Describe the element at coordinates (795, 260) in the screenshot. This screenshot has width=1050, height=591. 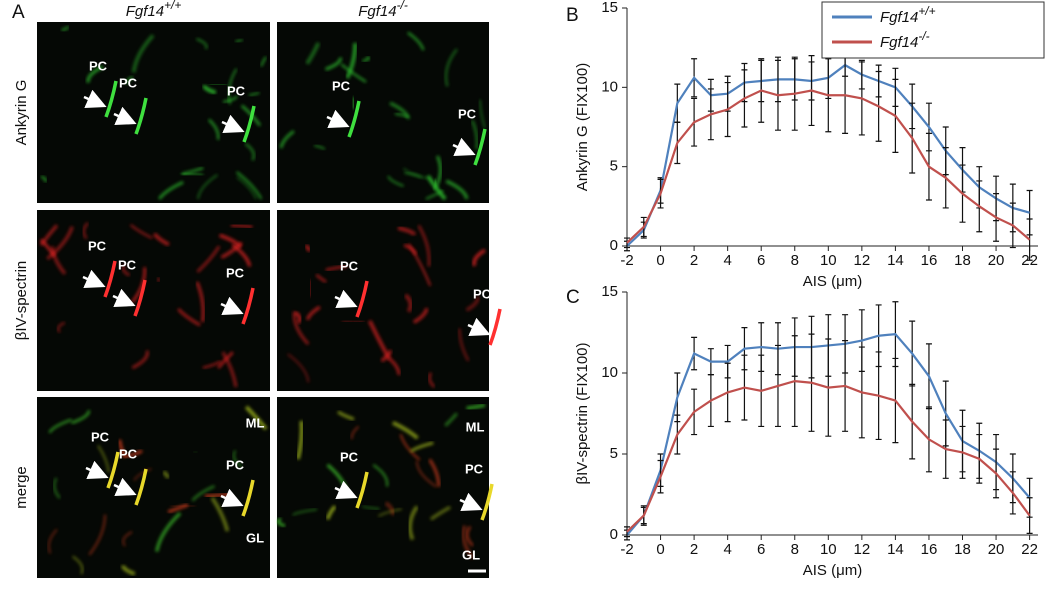
I see `x-tick-label: 8` at that location.